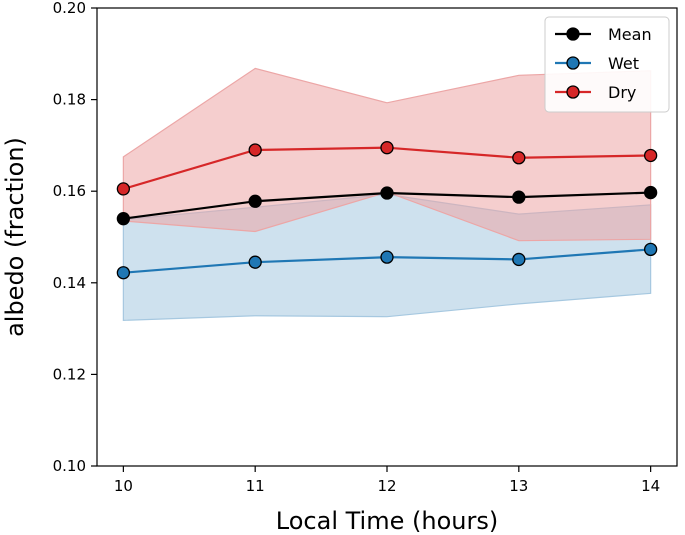 The width and height of the screenshot is (685, 535). Describe the element at coordinates (518, 486) in the screenshot. I see `x-tick-label: 13` at that location.